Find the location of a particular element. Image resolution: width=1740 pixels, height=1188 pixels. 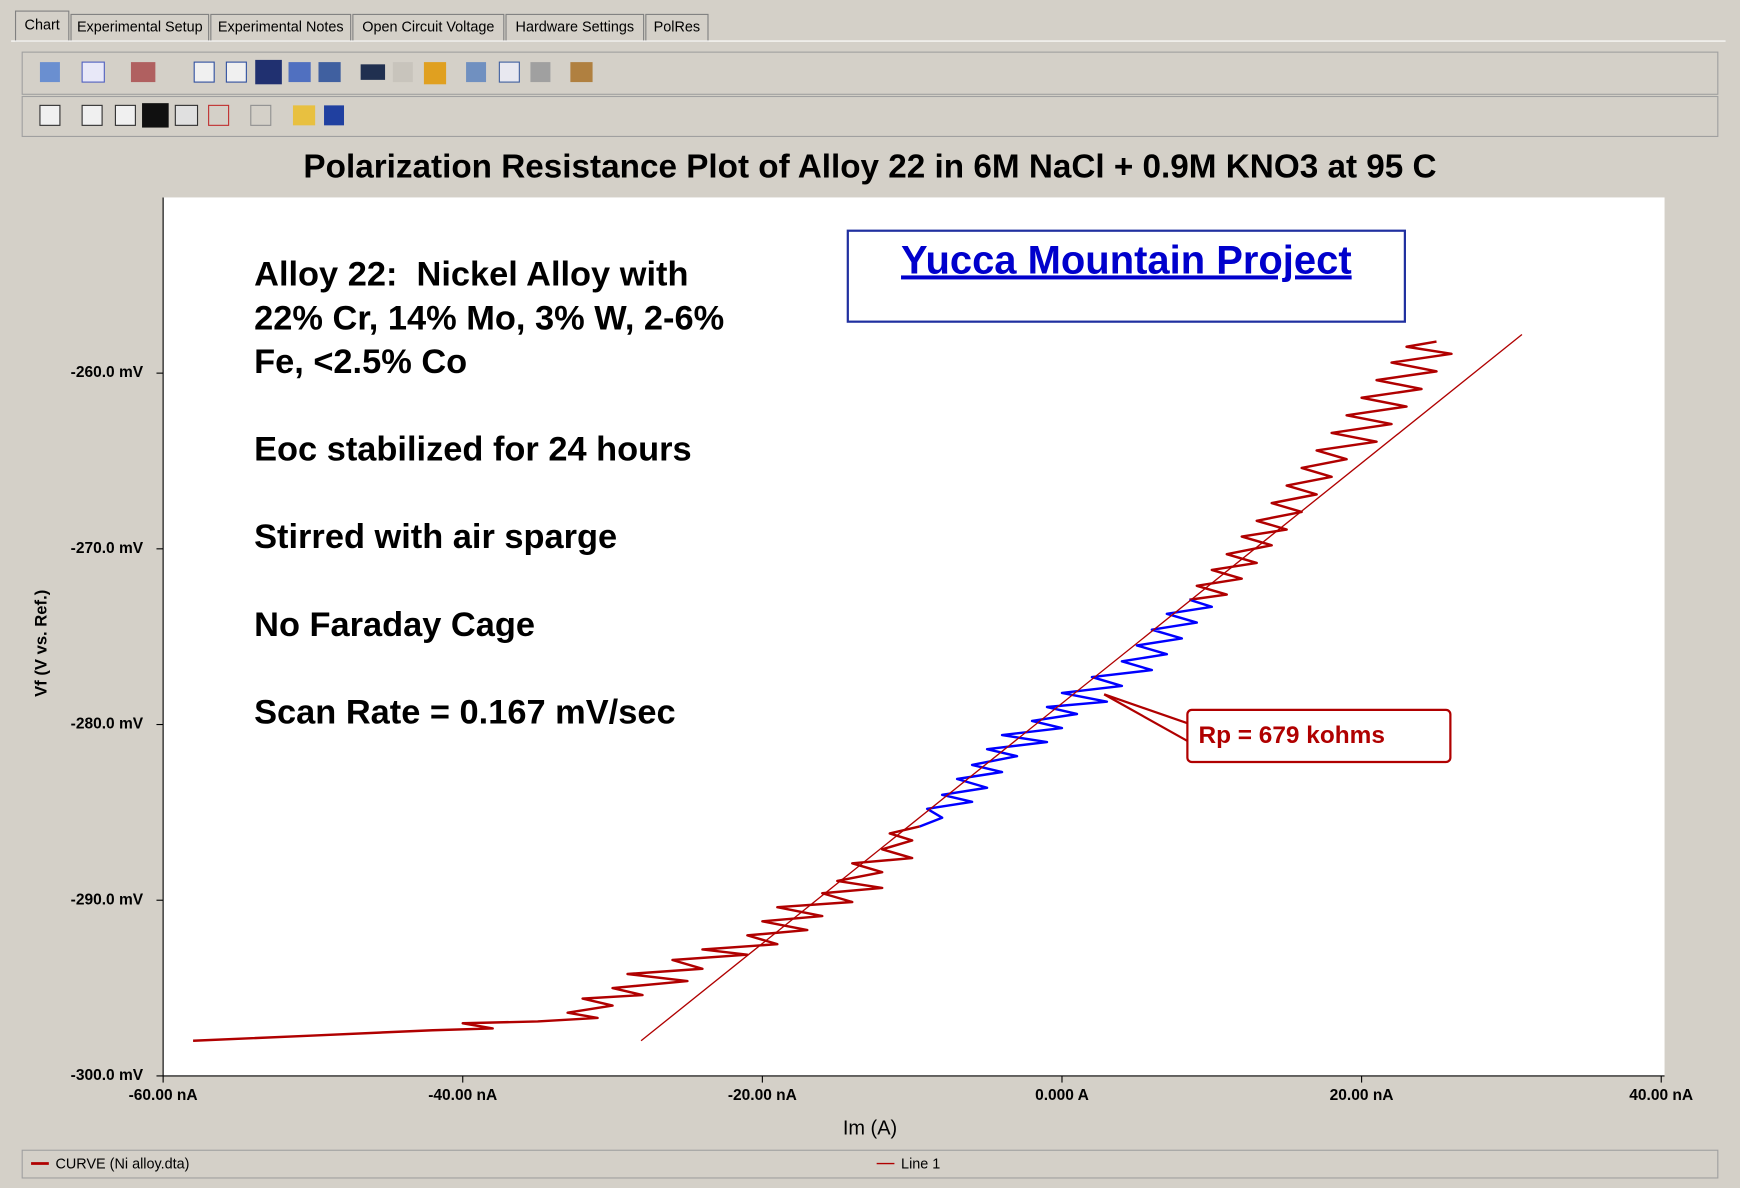

tab-label: Chart is located at coordinates (42, 25).